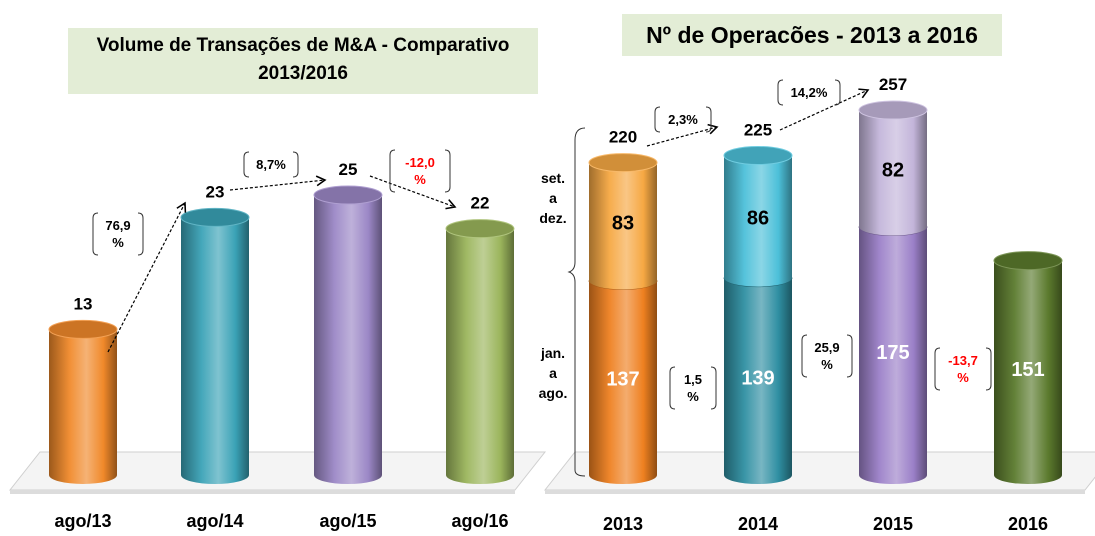  What do you see at coordinates (893, 110) in the screenshot?
I see `bar-2015-set-dez-top` at bounding box center [893, 110].